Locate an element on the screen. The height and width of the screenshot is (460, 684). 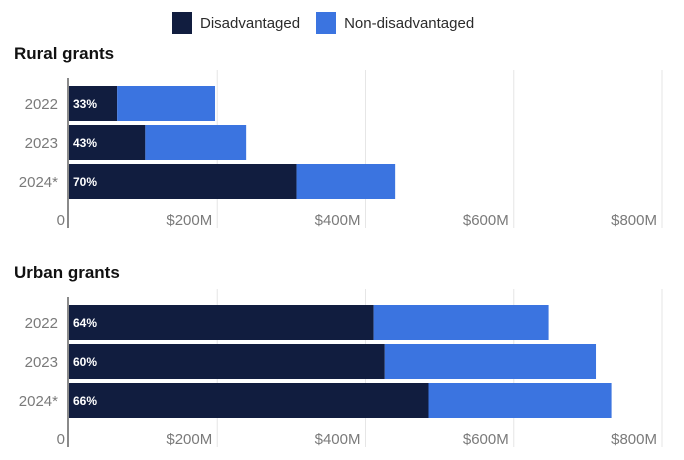
rural-bar-non-disadvantaged-2022 is located at coordinates (166, 103).